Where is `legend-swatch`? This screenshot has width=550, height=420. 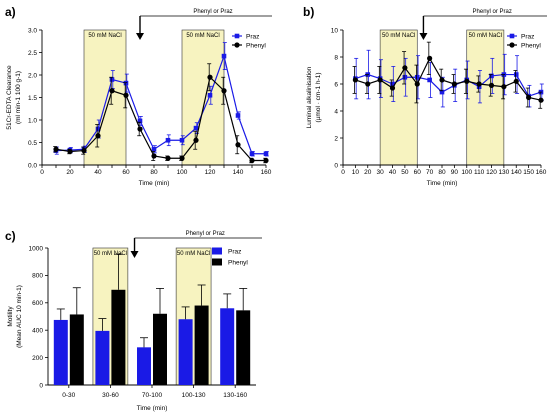 legend-swatch is located at coordinates (217, 262).